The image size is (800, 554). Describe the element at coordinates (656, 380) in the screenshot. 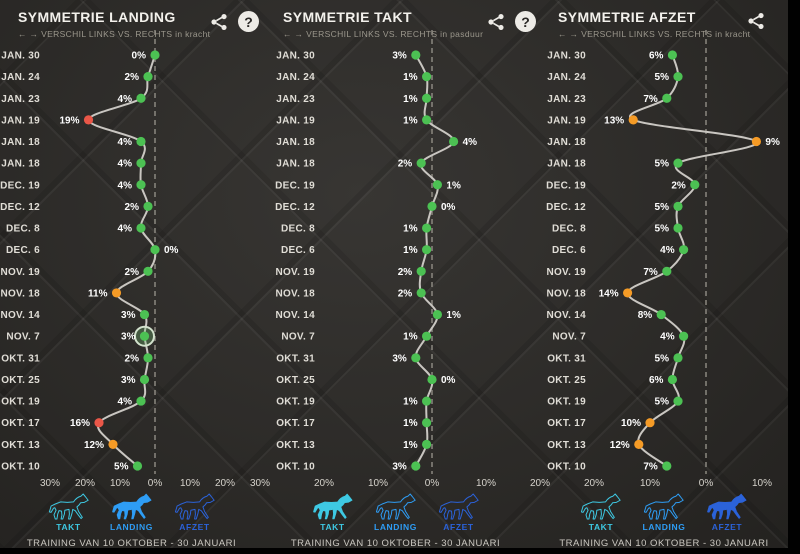

I see `value-label: 6%` at that location.